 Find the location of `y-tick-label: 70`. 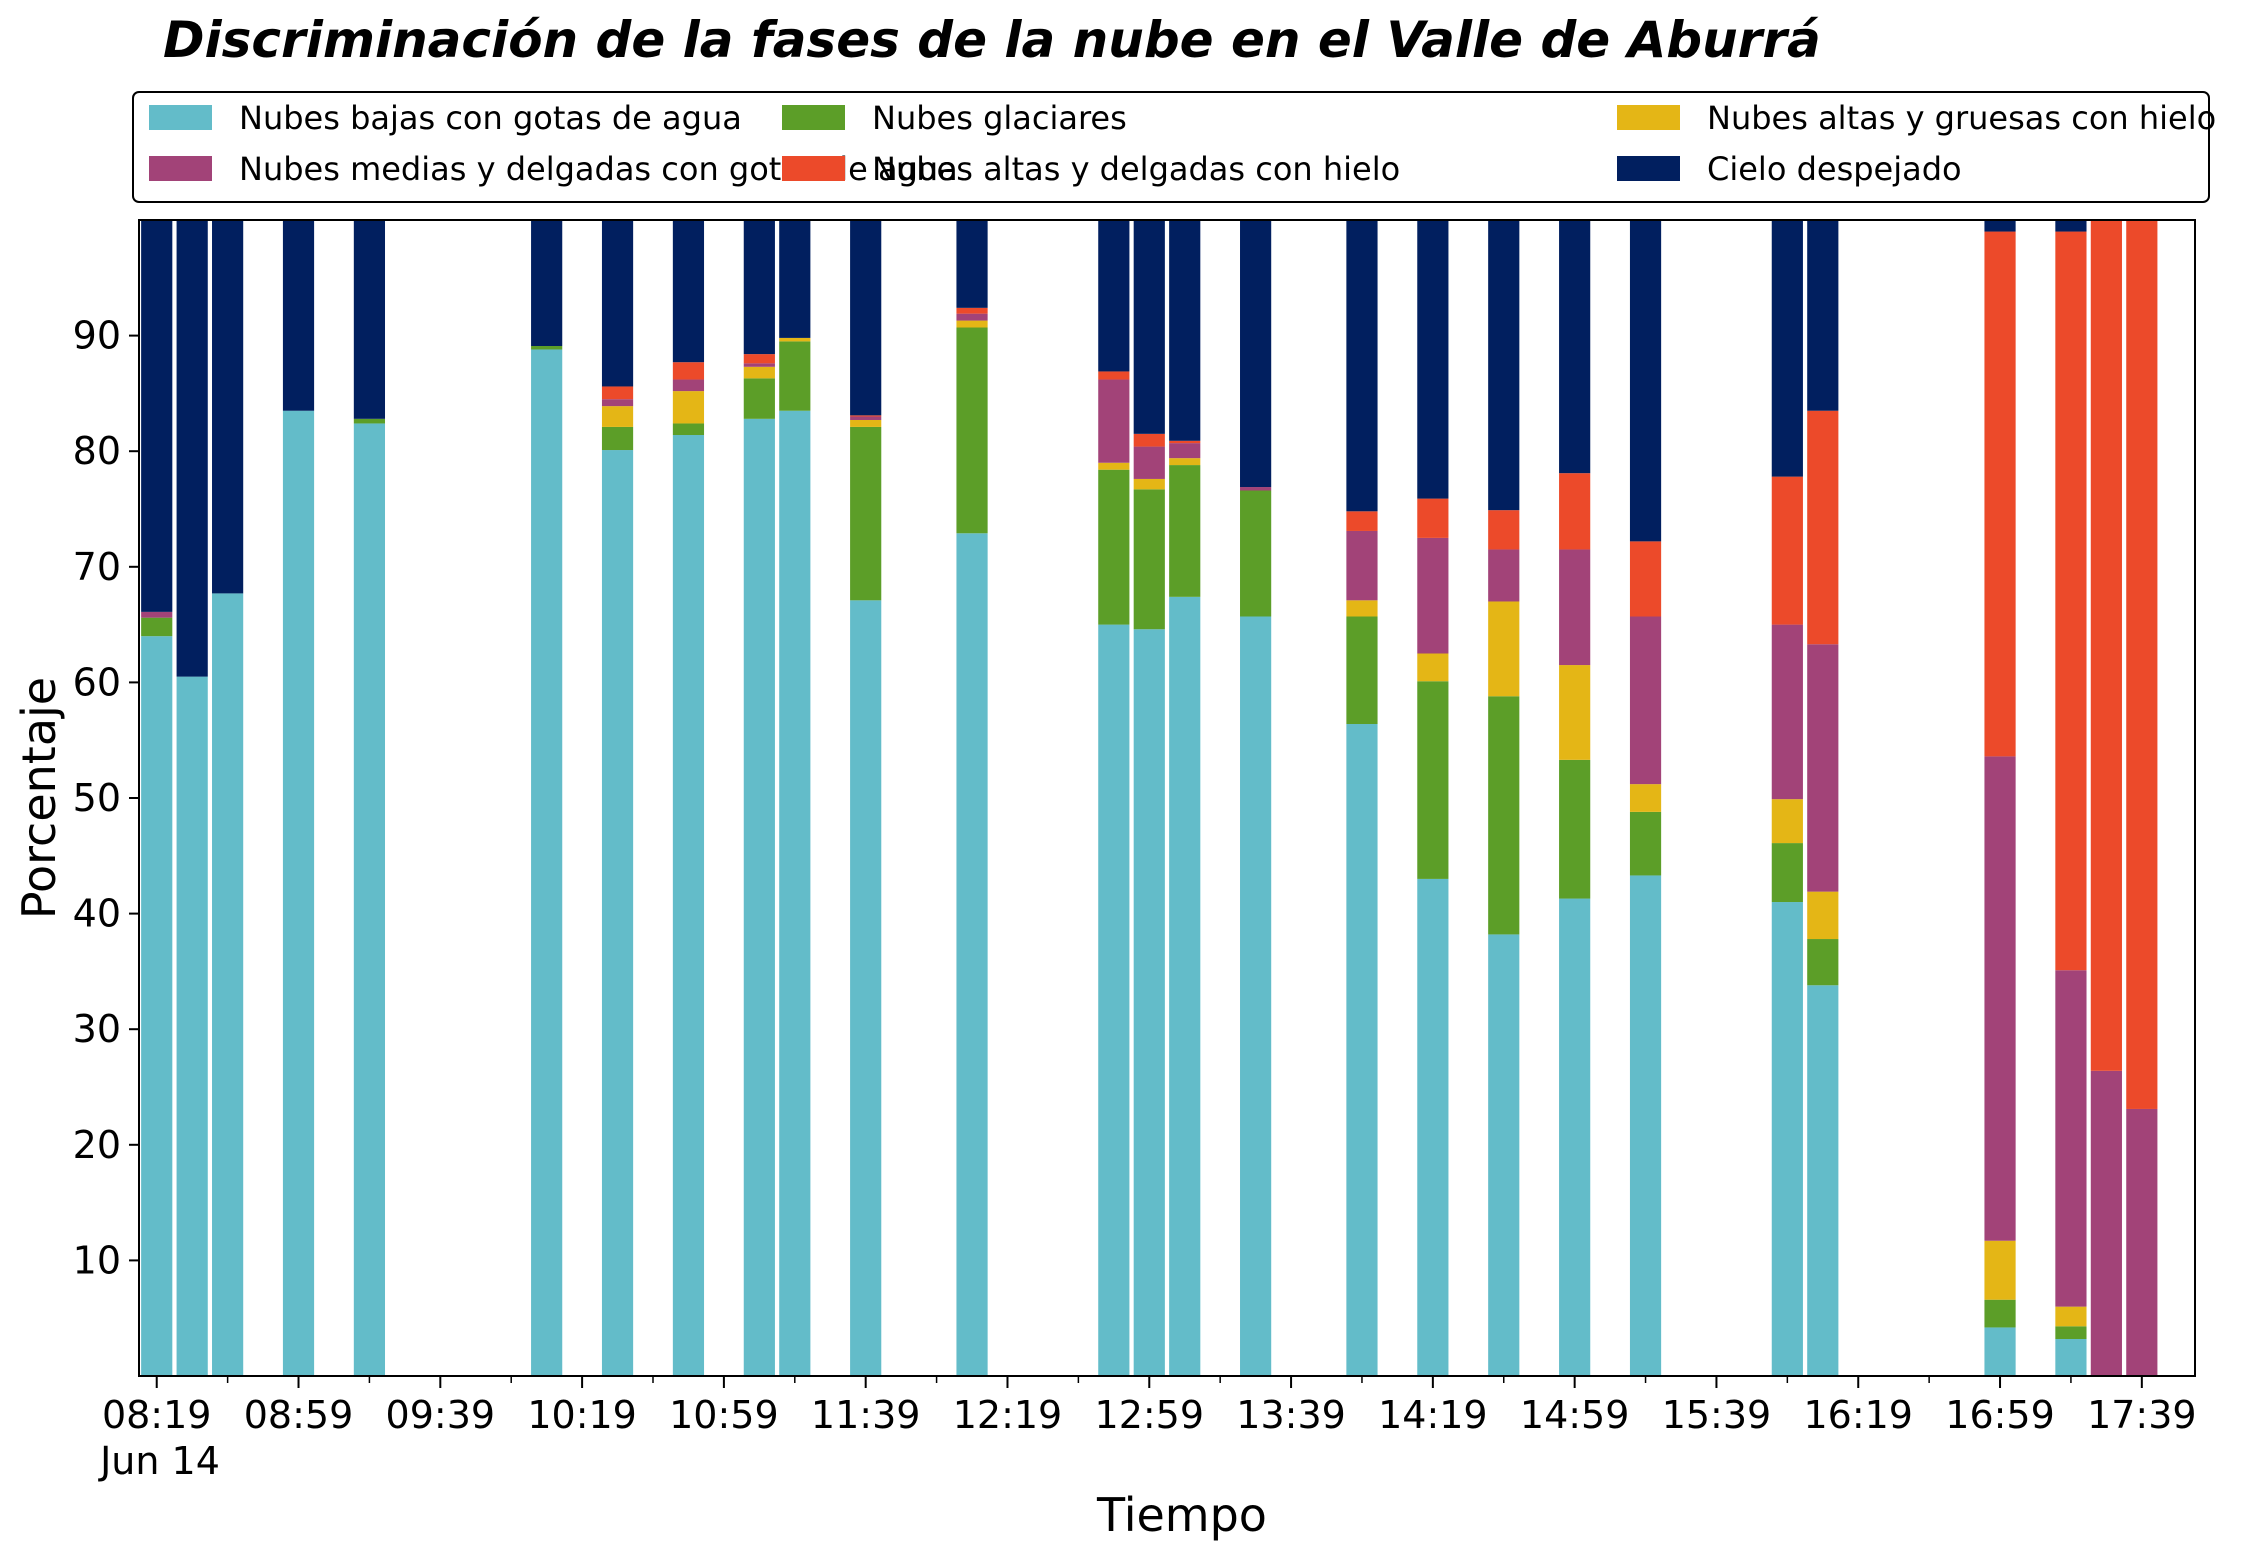

y-tick-label: 70 is located at coordinates (97, 567).